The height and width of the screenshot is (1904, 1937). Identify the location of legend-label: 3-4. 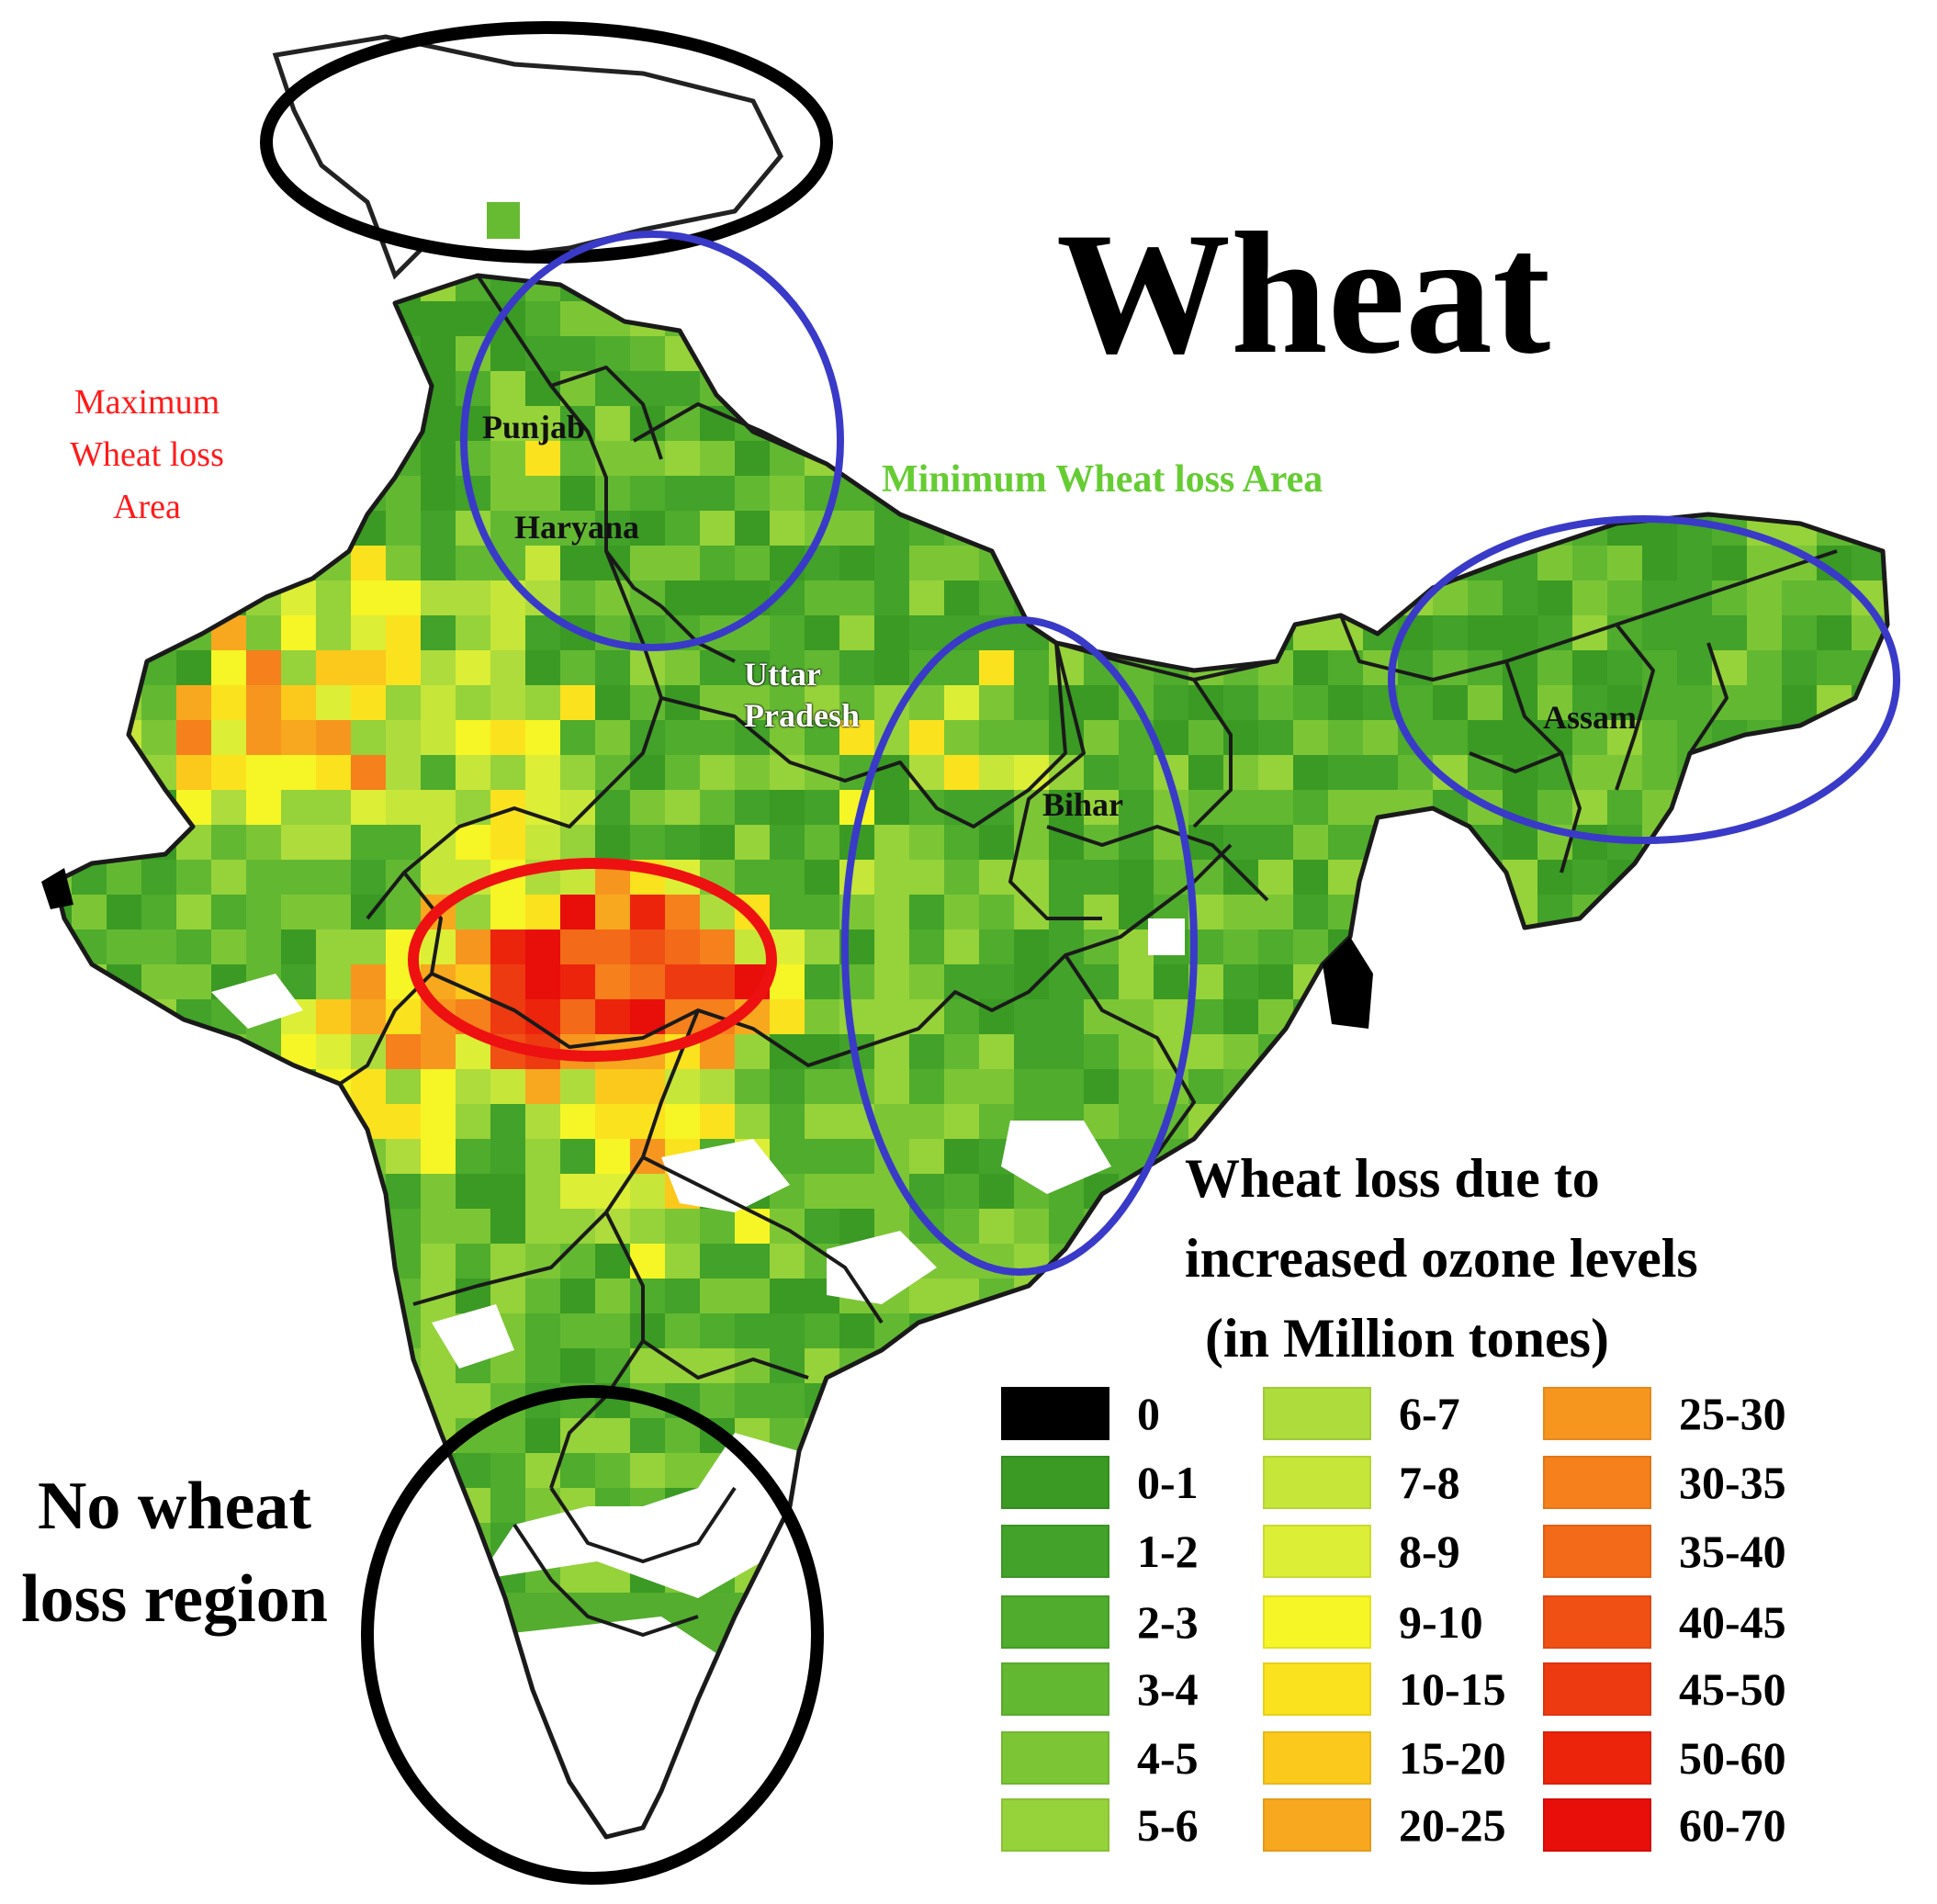
(1168, 1689).